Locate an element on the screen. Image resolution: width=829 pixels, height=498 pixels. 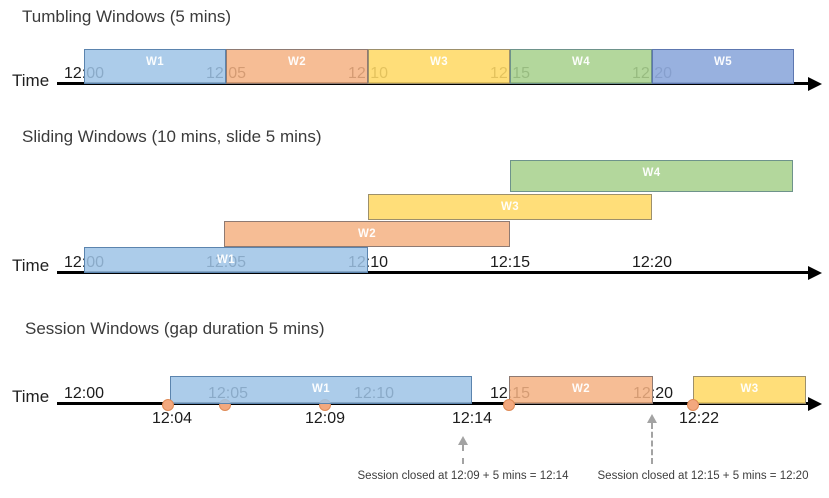
event-time-label: 12:04 is located at coordinates (172, 418).